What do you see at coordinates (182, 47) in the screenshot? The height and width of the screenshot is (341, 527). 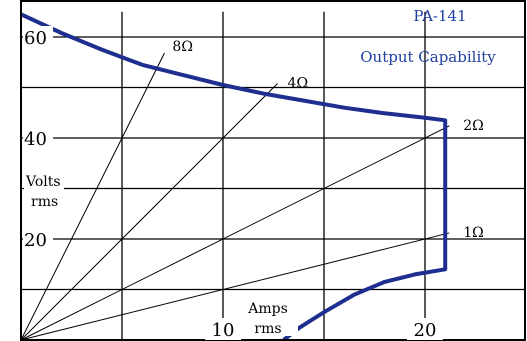 I see `load-line-label-8-ohm: 8Ω` at bounding box center [182, 47].